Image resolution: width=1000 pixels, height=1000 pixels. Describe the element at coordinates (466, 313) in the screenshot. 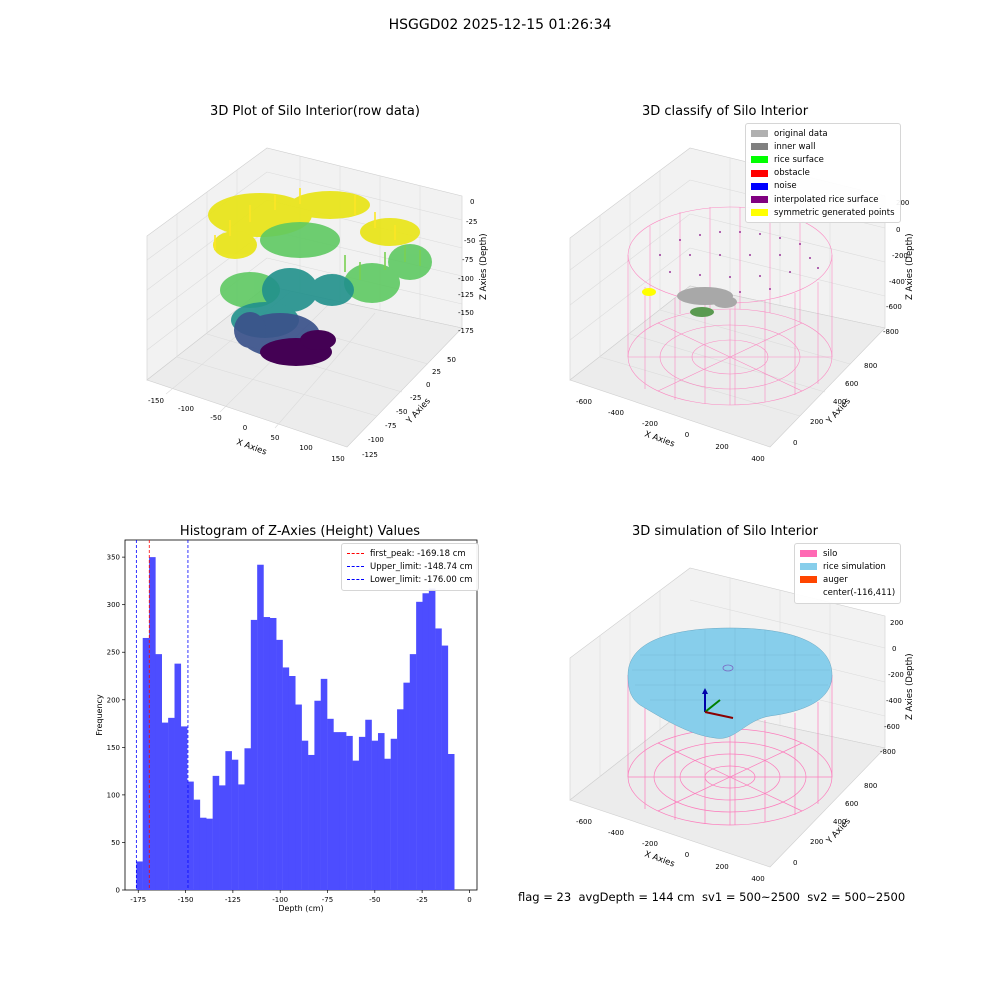

I see `raw-ztick: -150` at that location.